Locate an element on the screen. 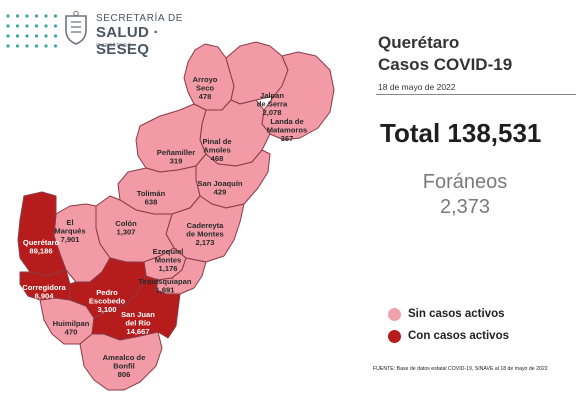 The image size is (585, 418). municipality-name: Tequisquiapan is located at coordinates (164, 281).